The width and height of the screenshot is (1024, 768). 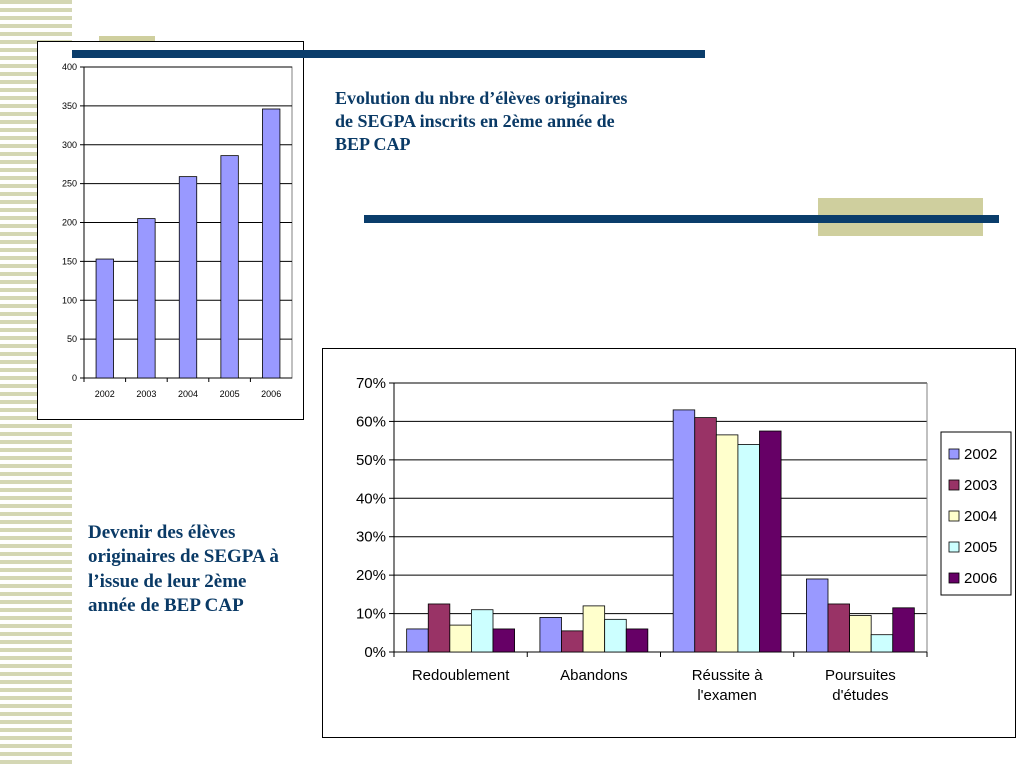 I want to click on bar-2004, so click(x=188, y=277).